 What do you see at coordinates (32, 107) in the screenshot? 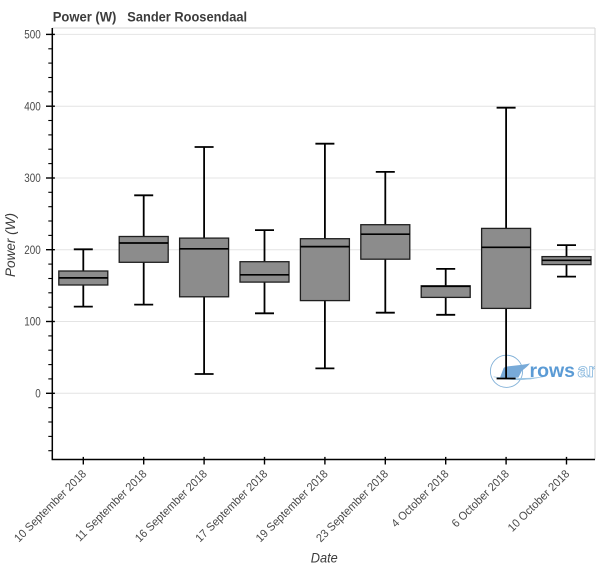
I see `svg-text: 400` at bounding box center [32, 107].